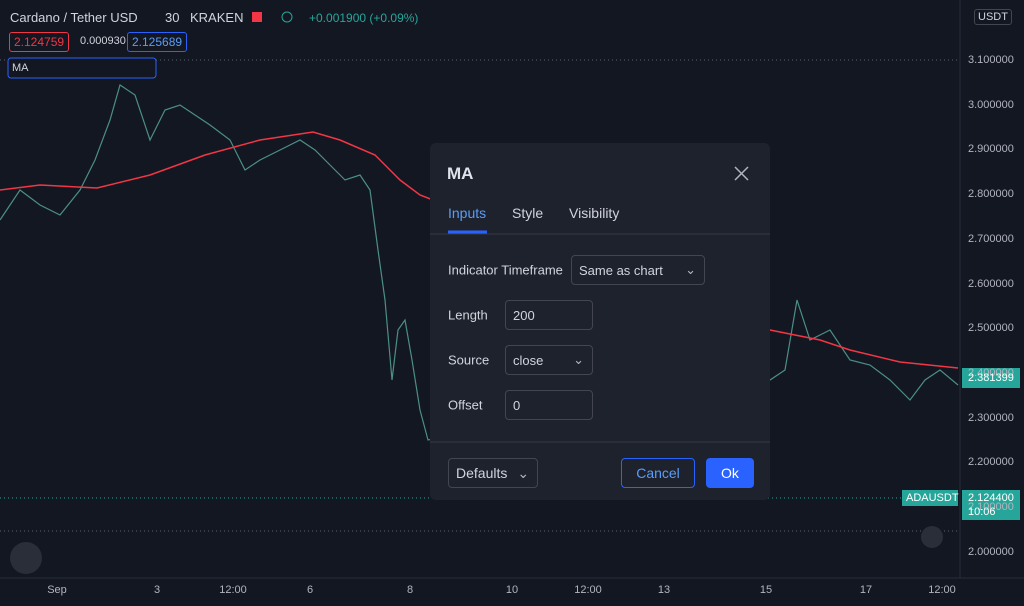  Describe the element at coordinates (157, 42) in the screenshot. I see `ask: 2.125689` at that location.